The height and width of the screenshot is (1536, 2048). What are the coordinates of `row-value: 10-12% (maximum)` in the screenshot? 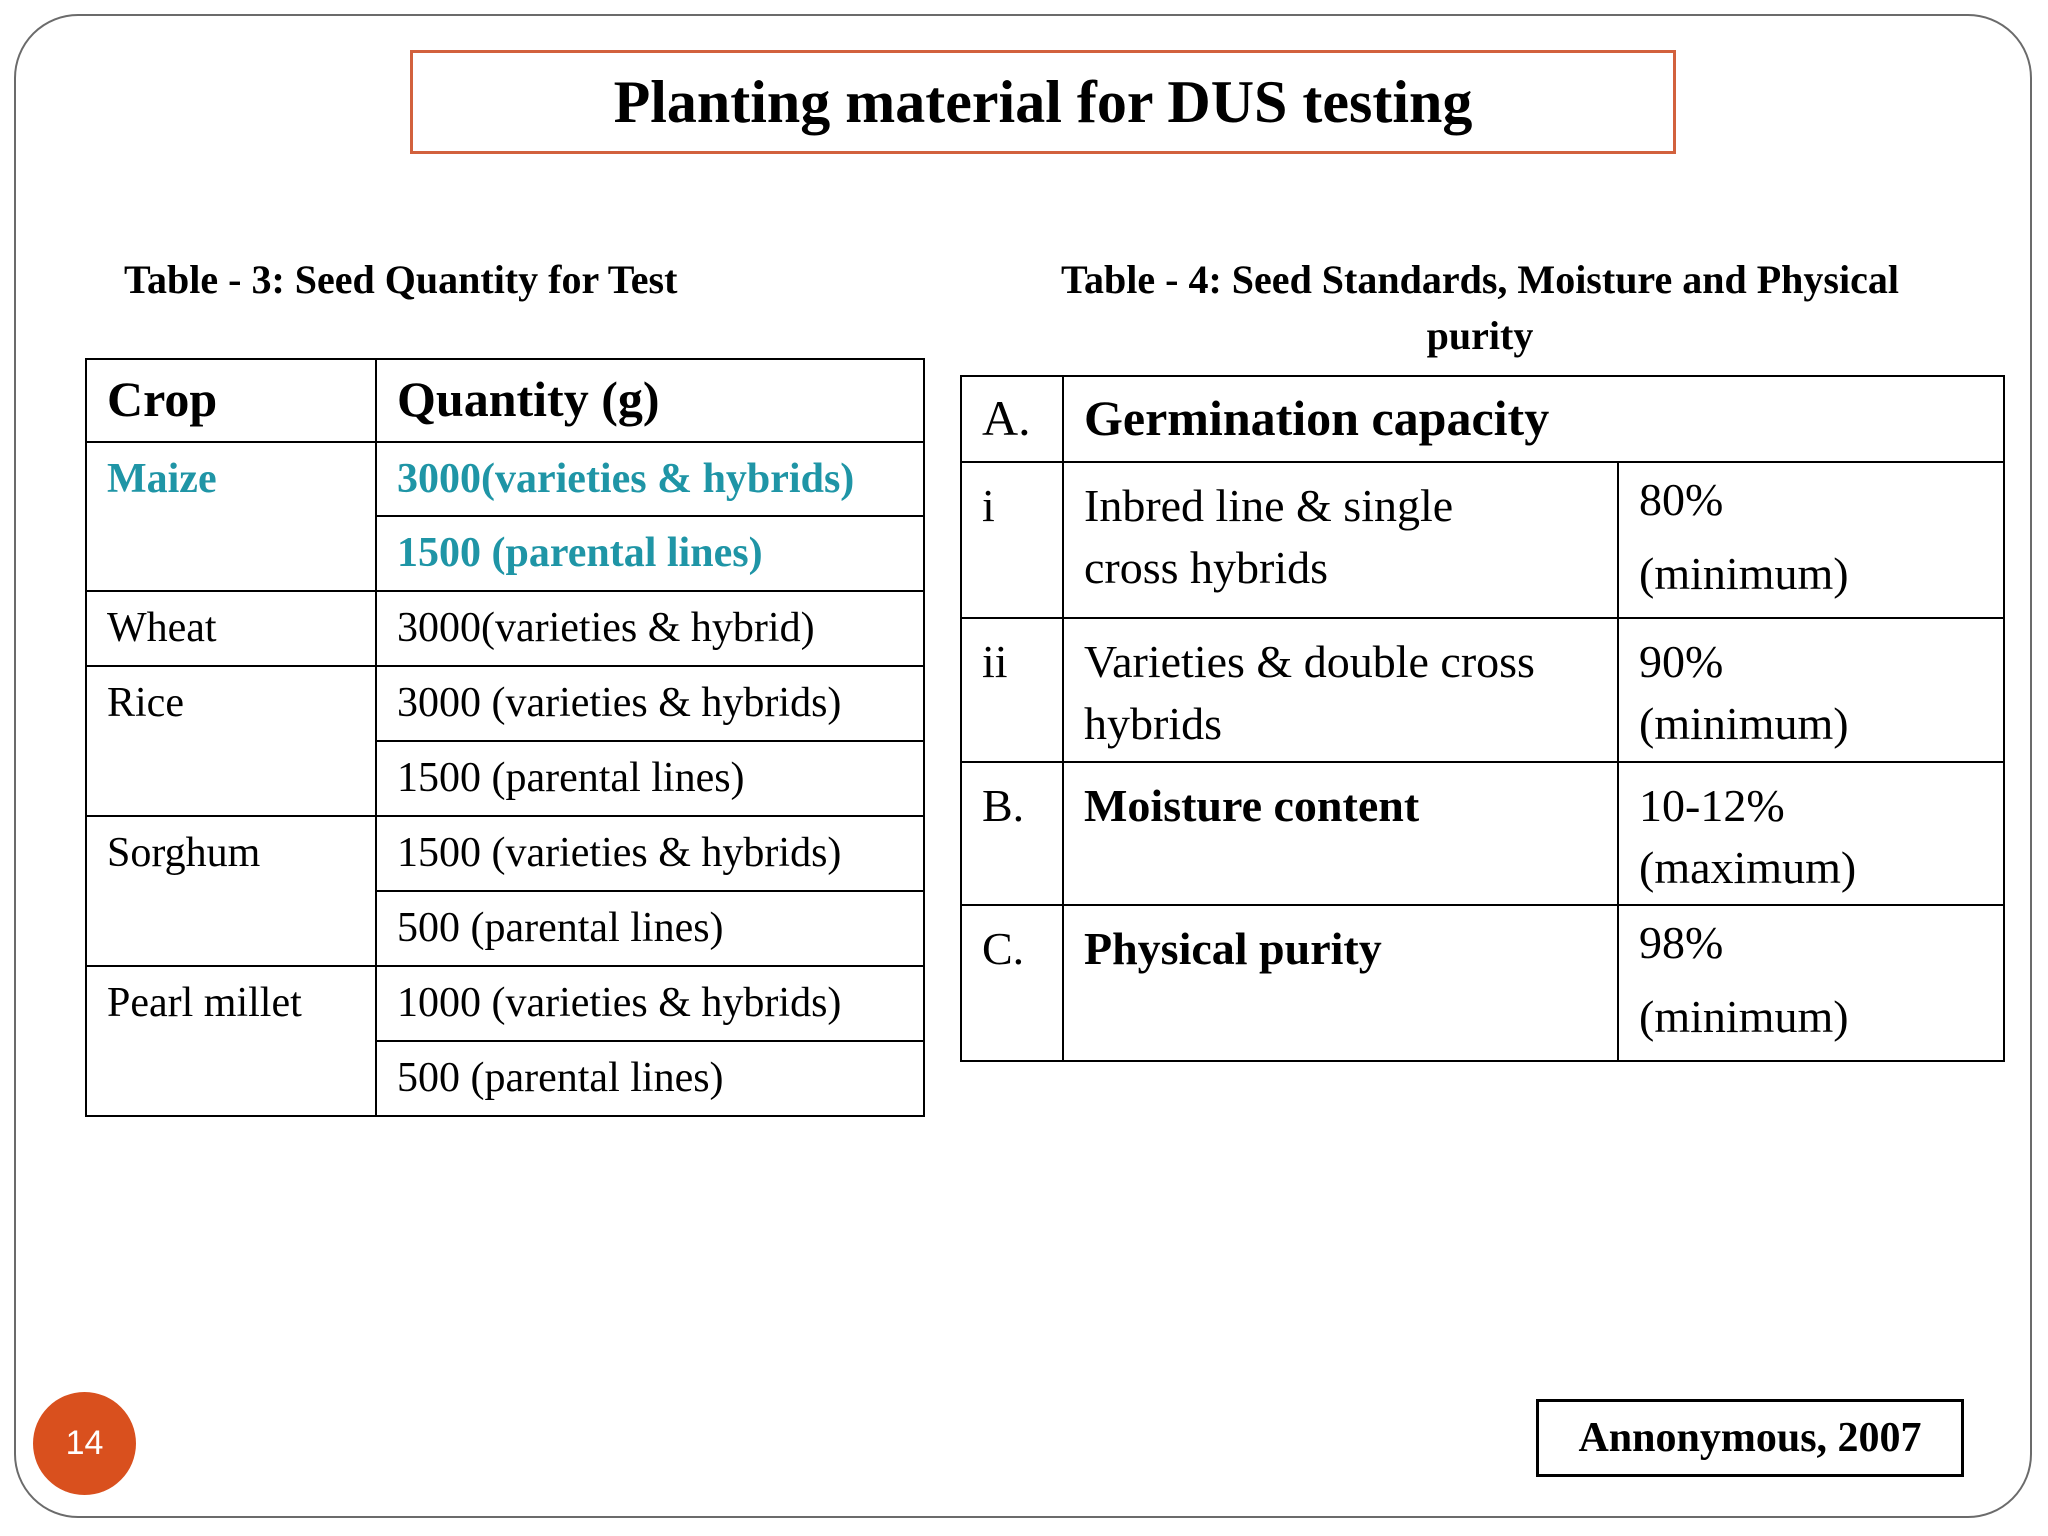 It's located at (1811, 833).